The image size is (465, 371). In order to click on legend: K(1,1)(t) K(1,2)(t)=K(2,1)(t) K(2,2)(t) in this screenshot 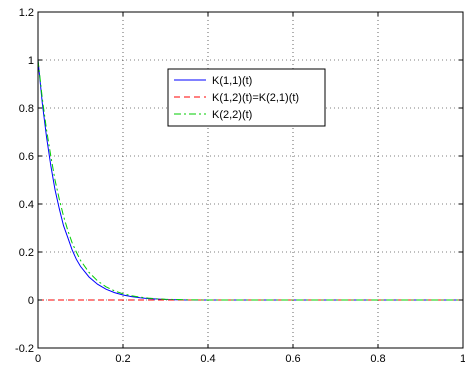, I will do `click(246, 97)`.